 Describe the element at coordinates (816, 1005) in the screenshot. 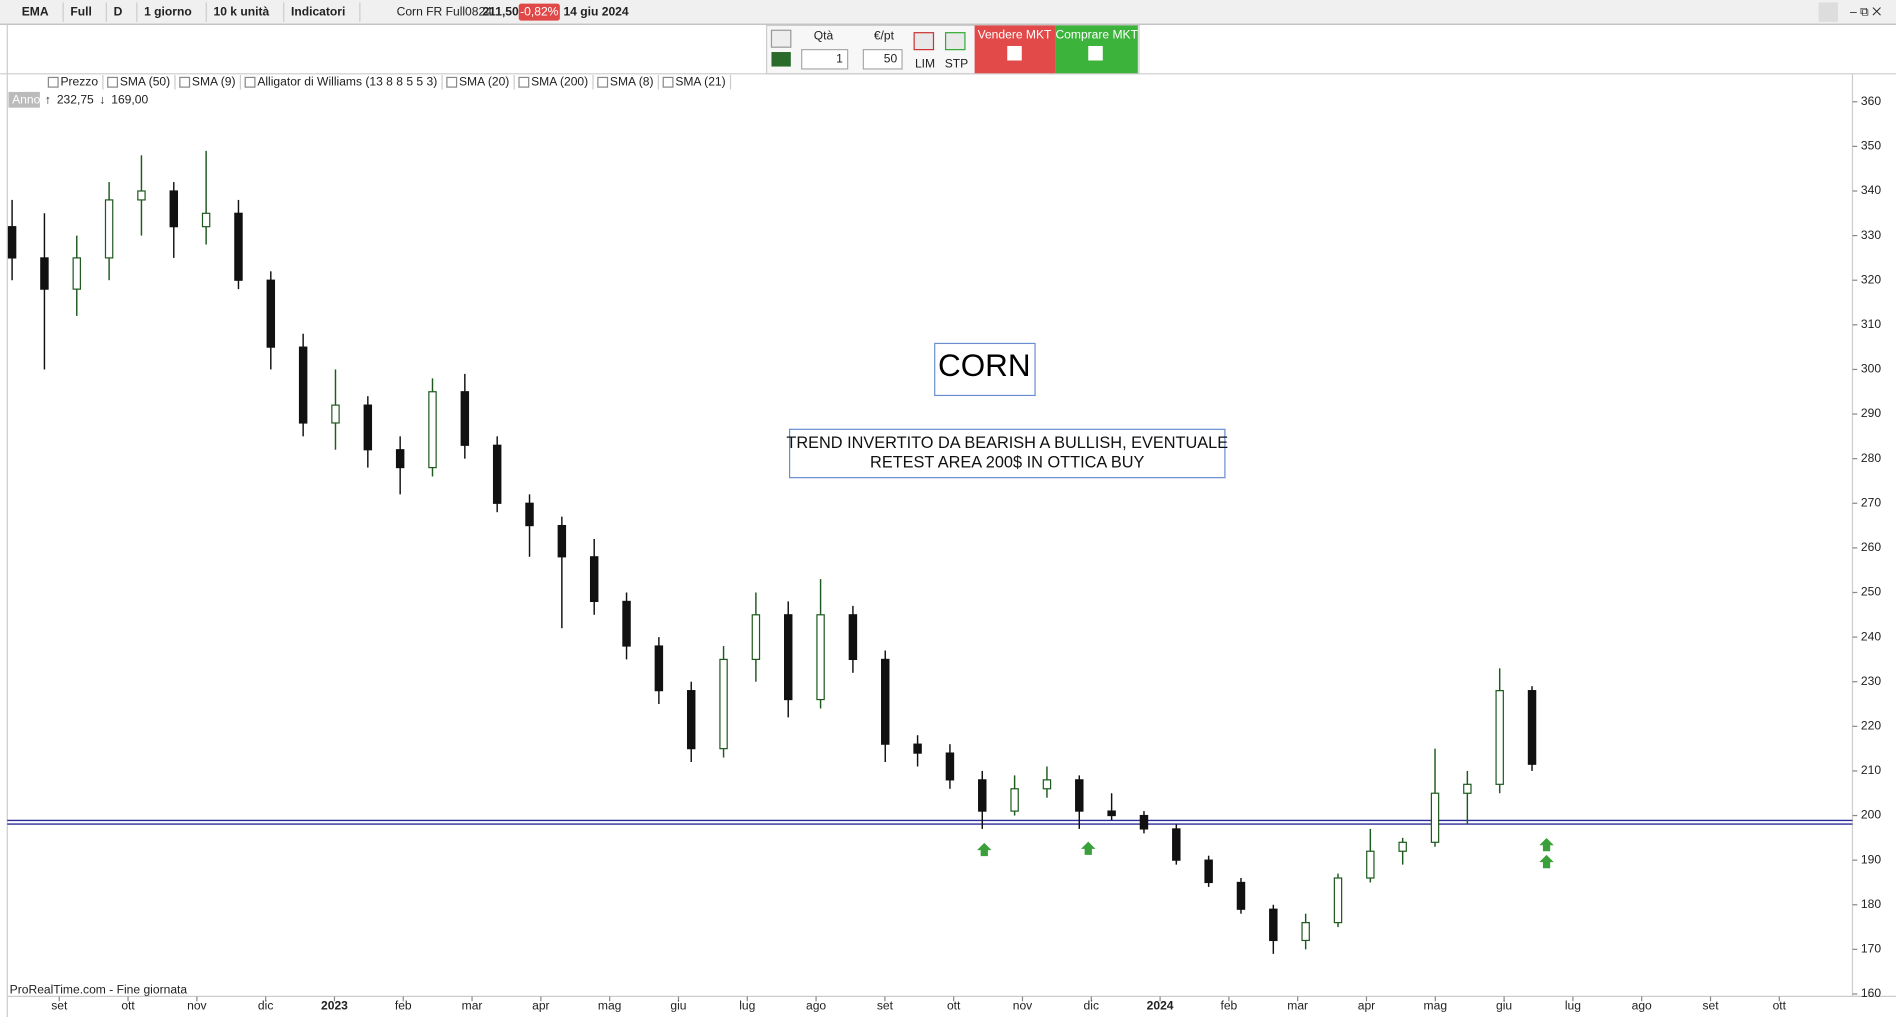

I see `x-tick-label: ago` at that location.